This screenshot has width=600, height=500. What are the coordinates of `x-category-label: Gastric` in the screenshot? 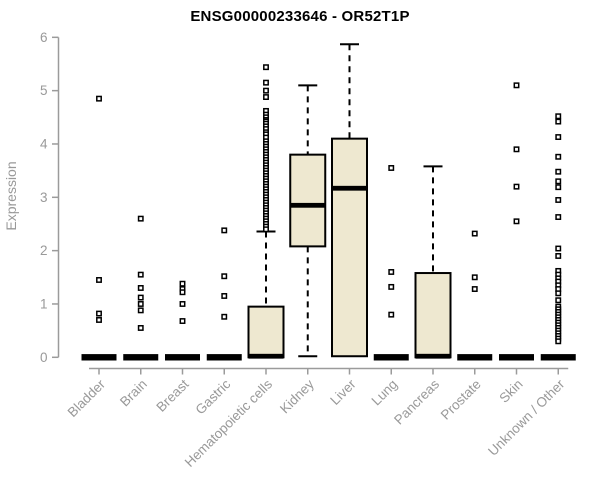 It's located at (213, 396).